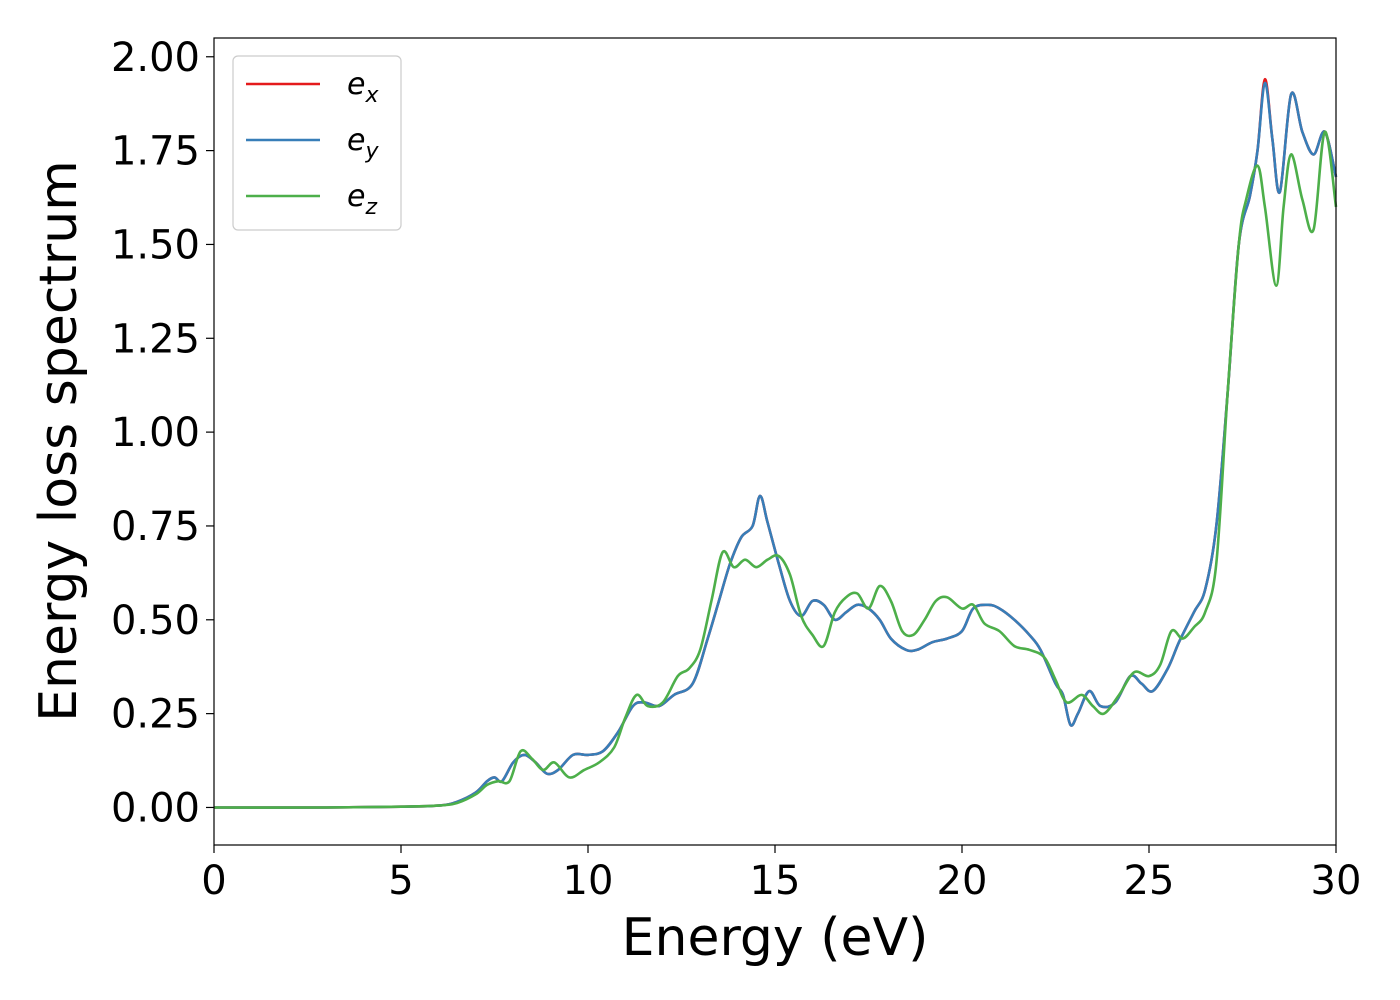  Describe the element at coordinates (400, 881) in the screenshot. I see `x-tick-label: 5` at that location.